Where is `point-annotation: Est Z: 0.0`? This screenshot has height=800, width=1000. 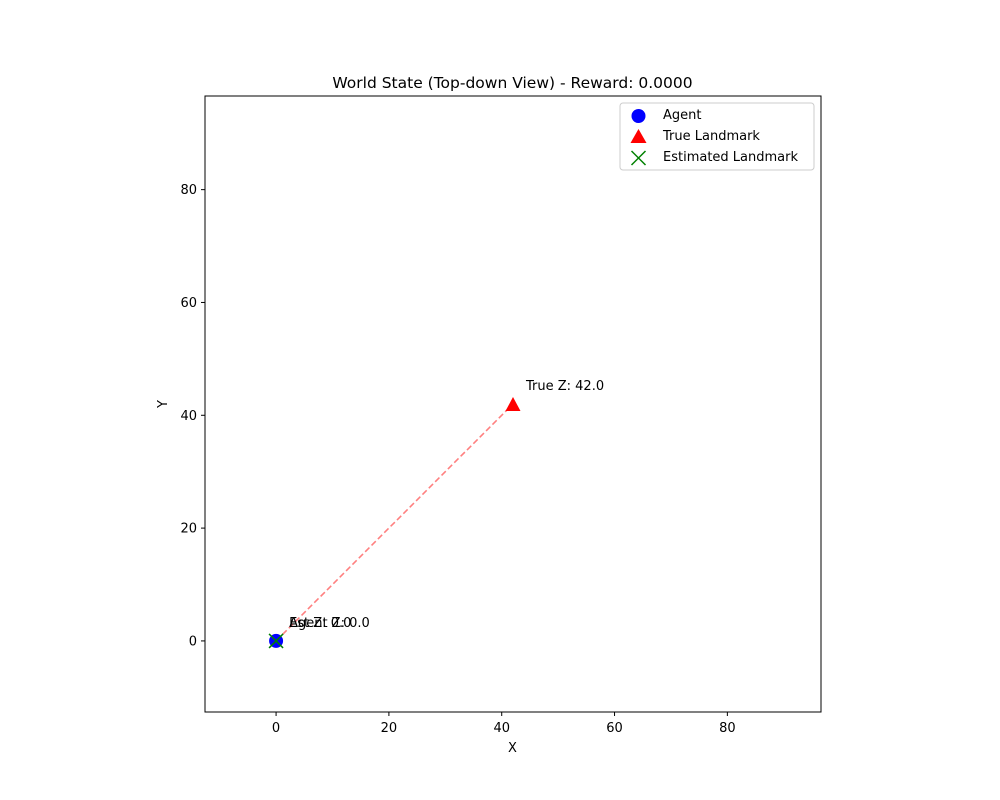
point-annotation: Est Z: 0.0 is located at coordinates (320, 623).